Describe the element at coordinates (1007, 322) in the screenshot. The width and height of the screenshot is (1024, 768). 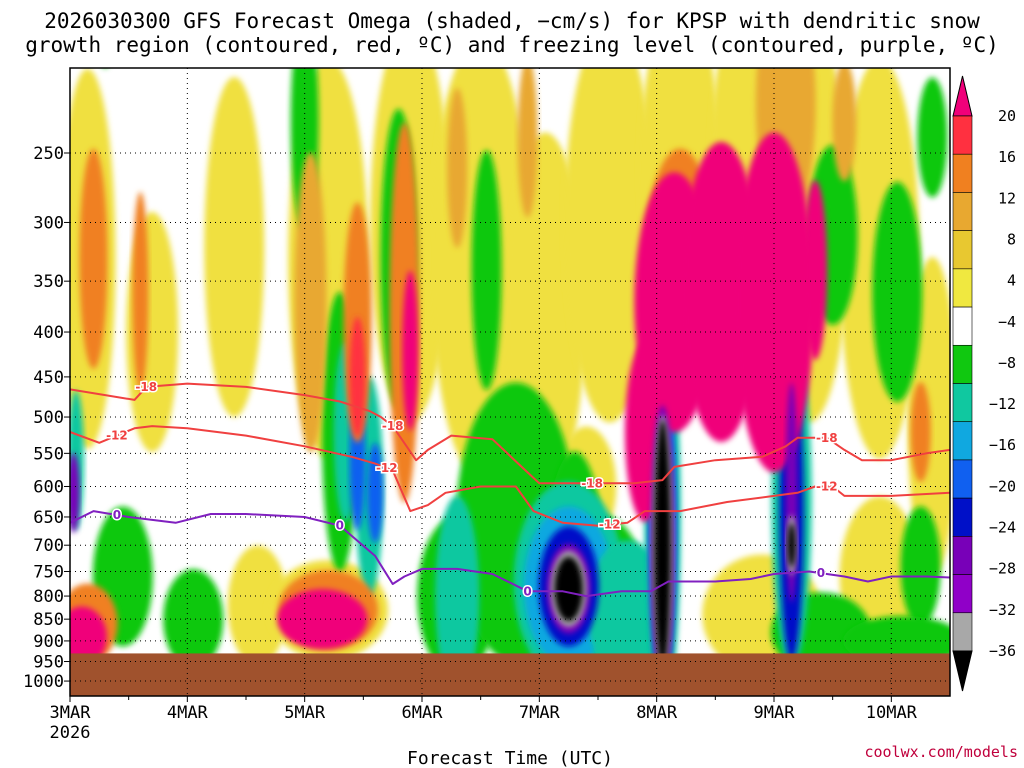
I see `colorbar-label: −4` at that location.